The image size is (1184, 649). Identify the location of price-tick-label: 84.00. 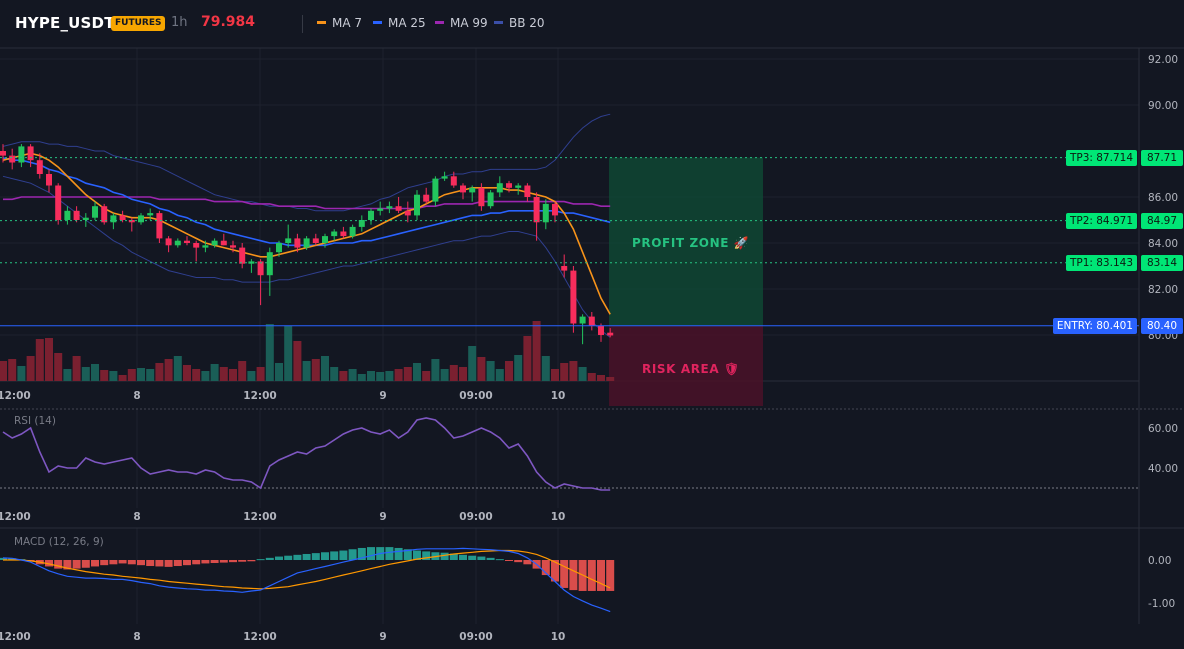
(1163, 244).